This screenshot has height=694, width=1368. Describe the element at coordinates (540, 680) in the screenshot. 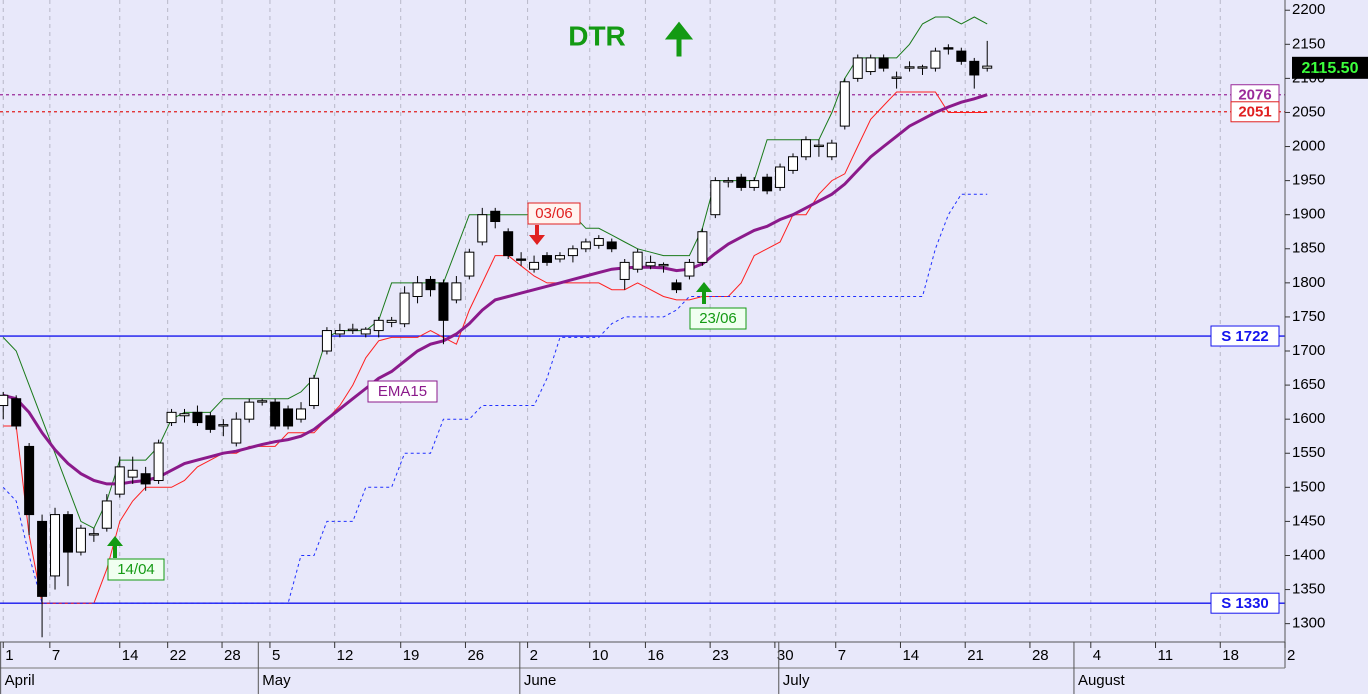

I see `month-label: June` at that location.